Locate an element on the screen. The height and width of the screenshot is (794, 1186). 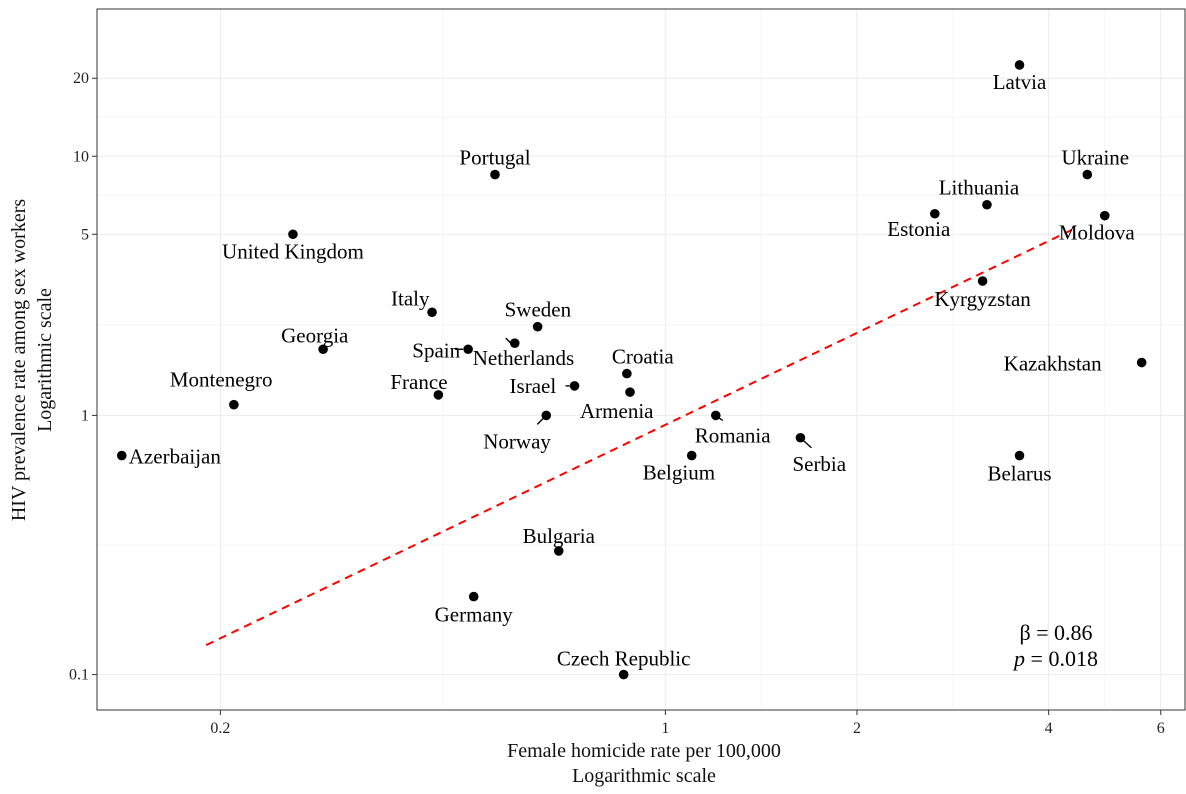
x-tick-label: 0.2 is located at coordinates (220, 728).